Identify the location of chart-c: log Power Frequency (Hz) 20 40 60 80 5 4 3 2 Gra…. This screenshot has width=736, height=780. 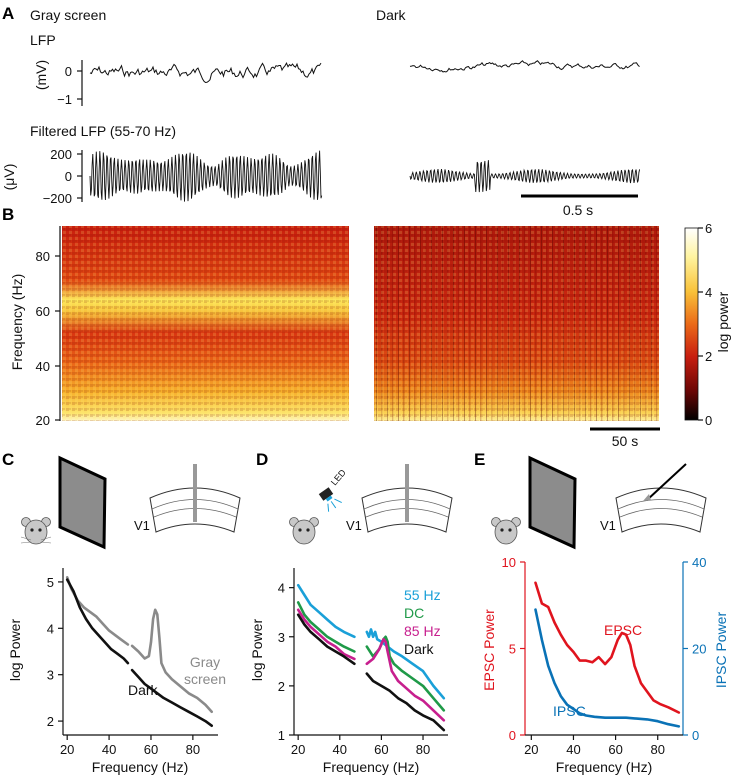
(116, 671).